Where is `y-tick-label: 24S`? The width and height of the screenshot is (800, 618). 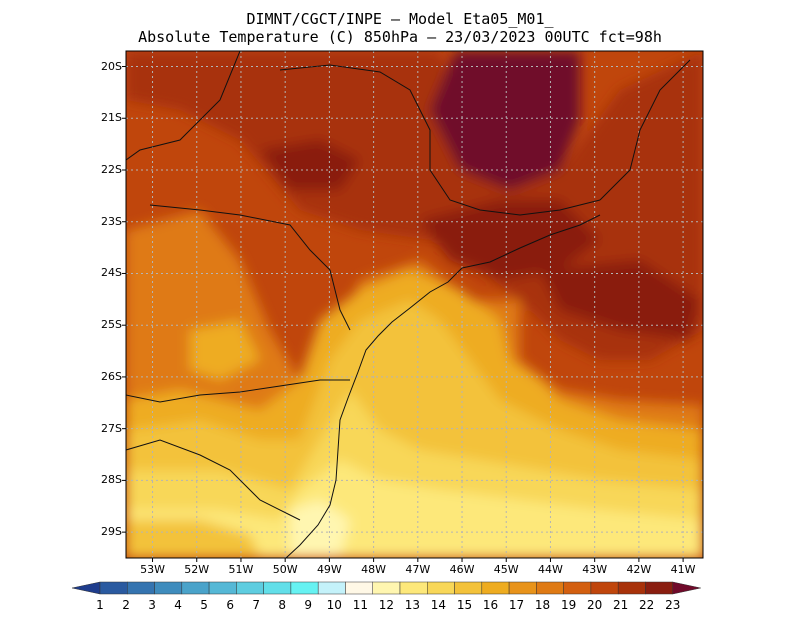
y-tick-label: 24S is located at coordinates (111, 273).